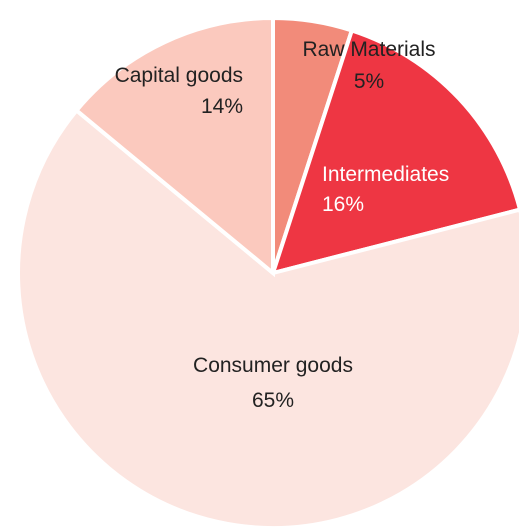 The height and width of the screenshot is (527, 519). I want to click on slice-pct-raw-materials: 5%, so click(369, 81).